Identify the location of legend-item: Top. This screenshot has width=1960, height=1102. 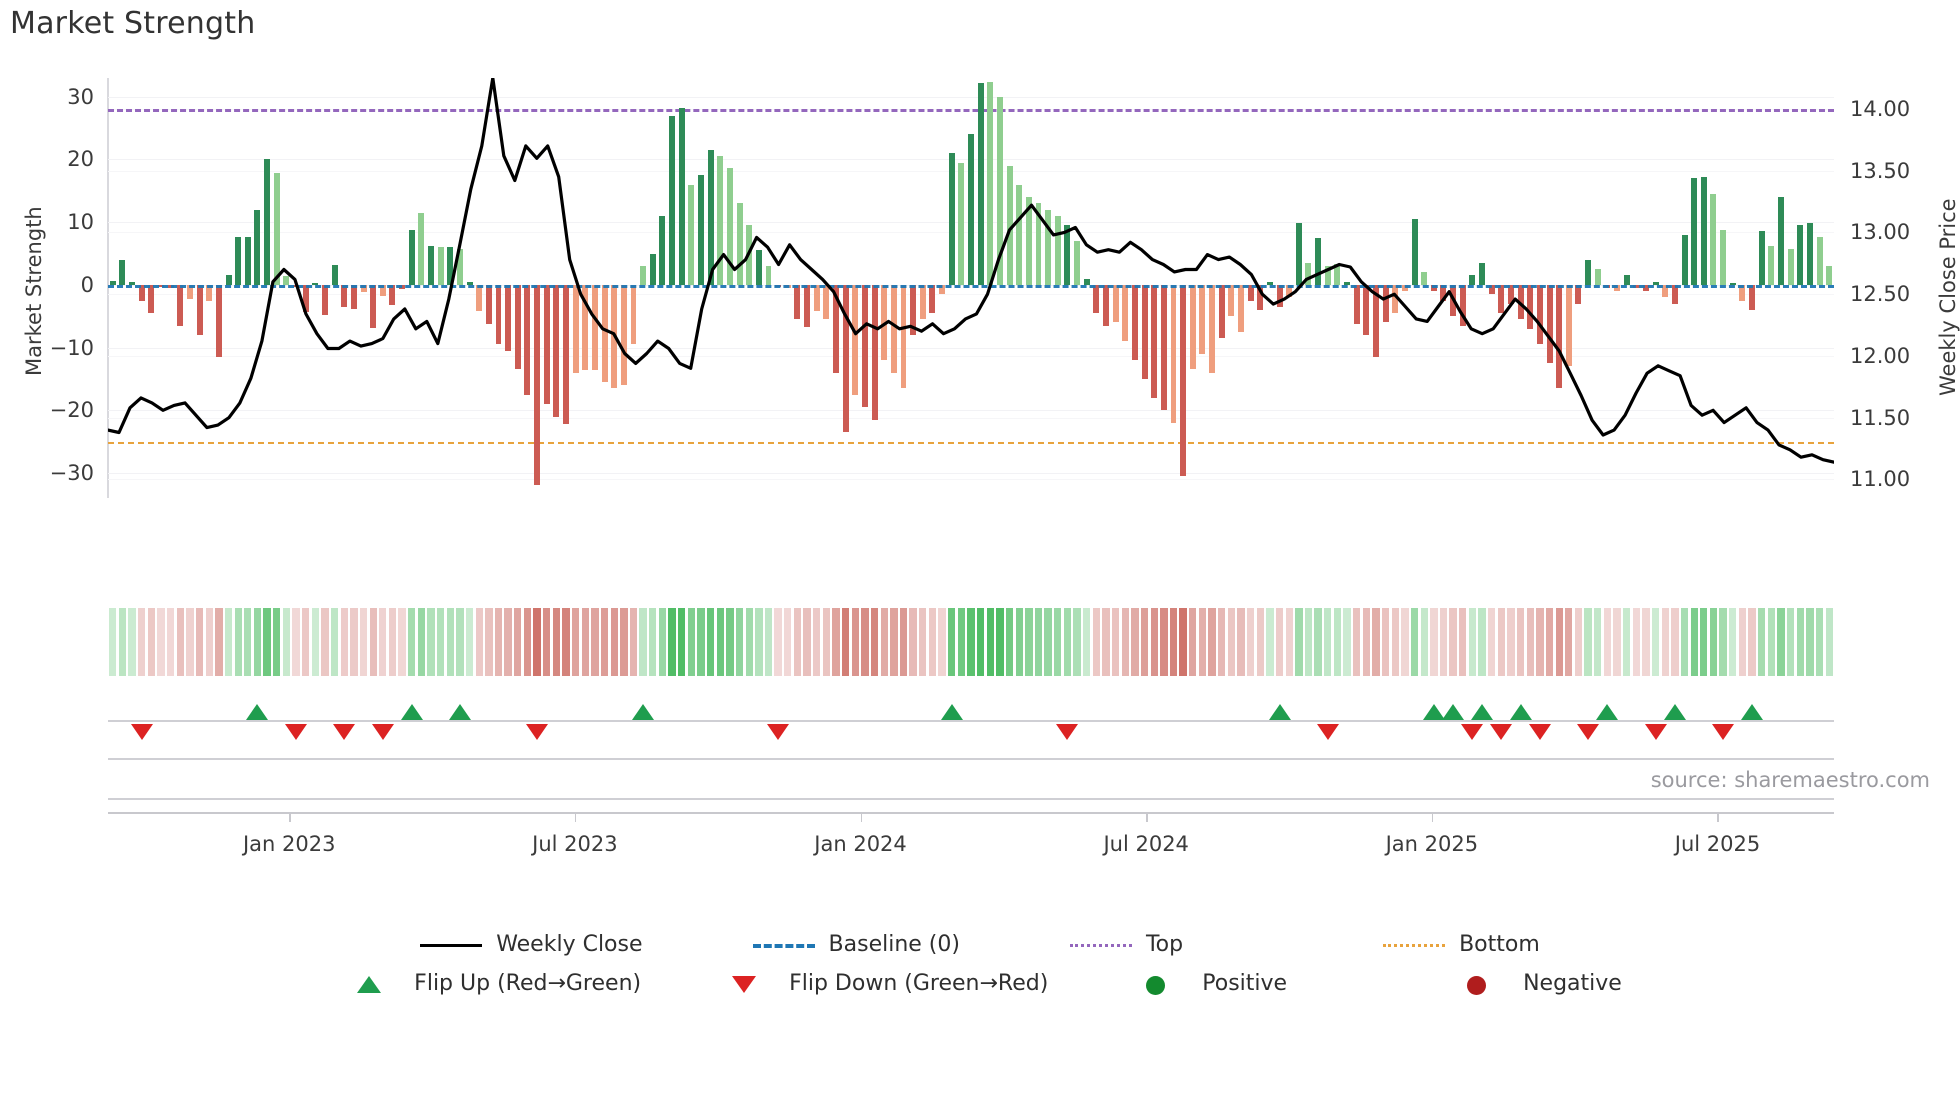
(1126, 944).